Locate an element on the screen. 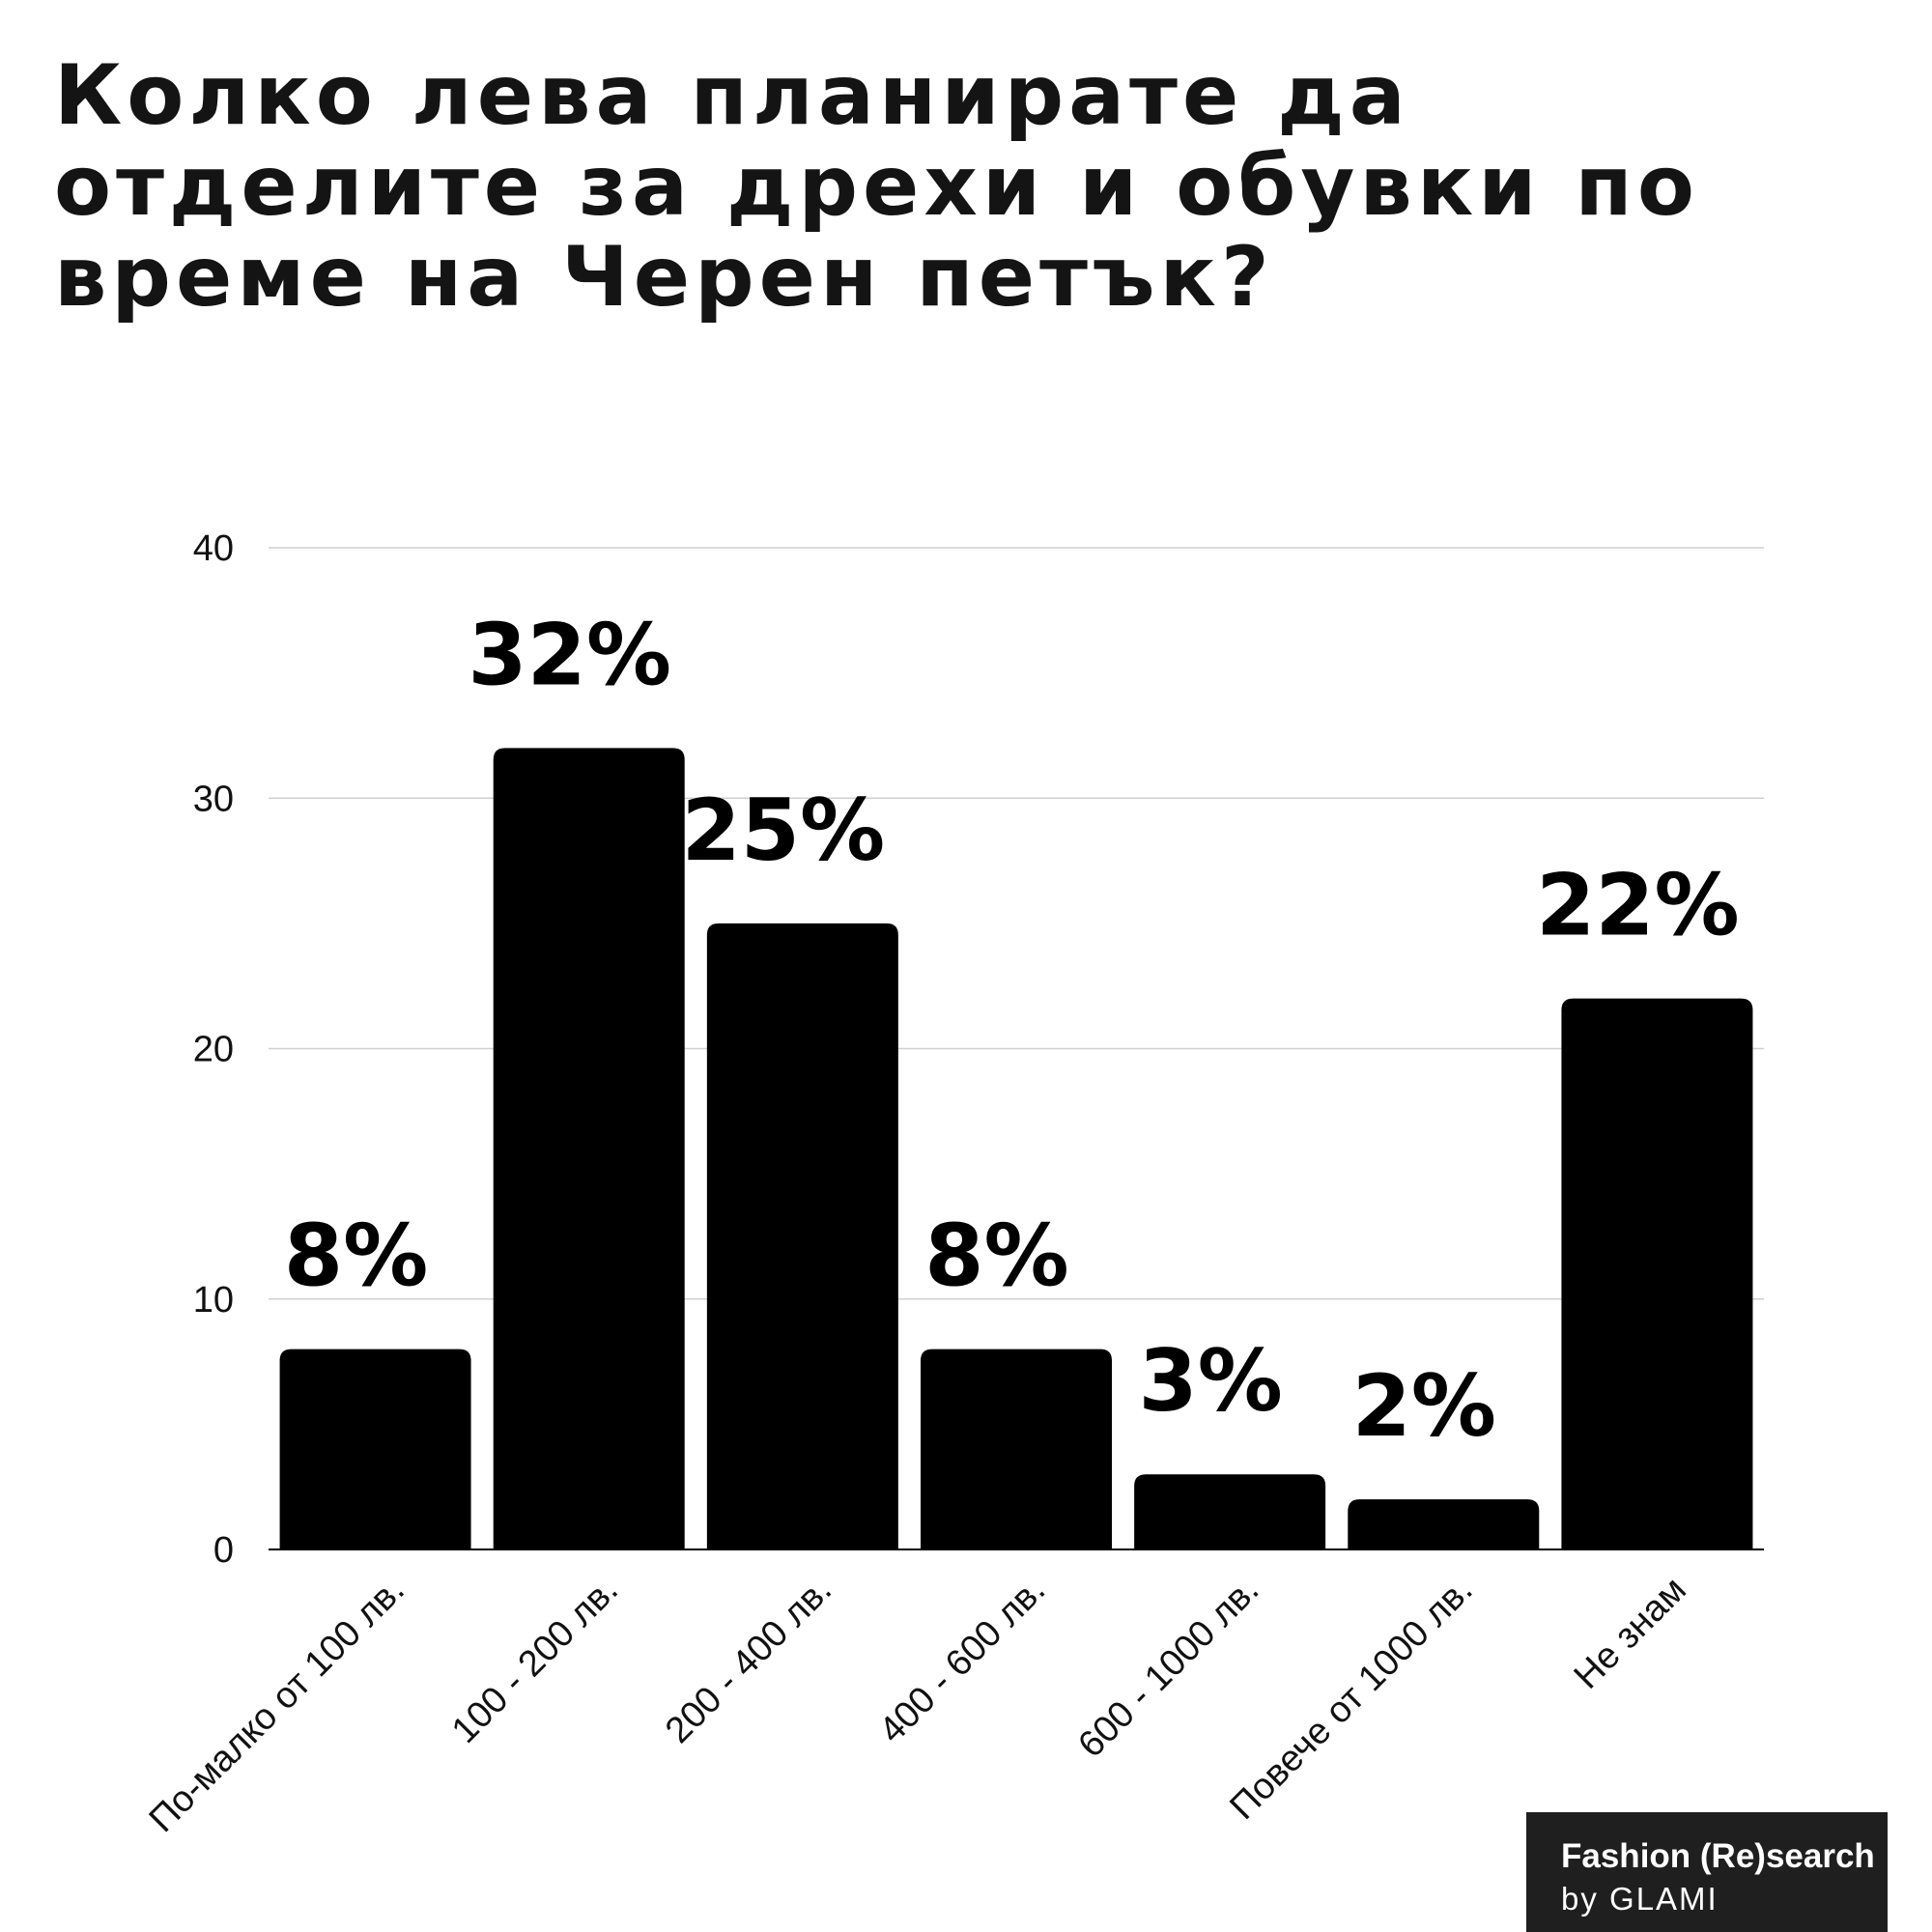 This screenshot has height=1932, width=1932. brand-byline: by GLAMI is located at coordinates (1640, 1899).